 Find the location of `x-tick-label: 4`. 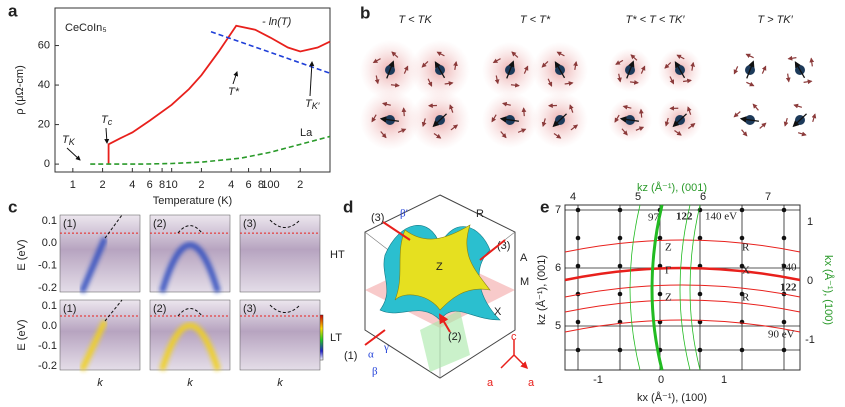

x-tick-label: 4 is located at coordinates (231, 185).